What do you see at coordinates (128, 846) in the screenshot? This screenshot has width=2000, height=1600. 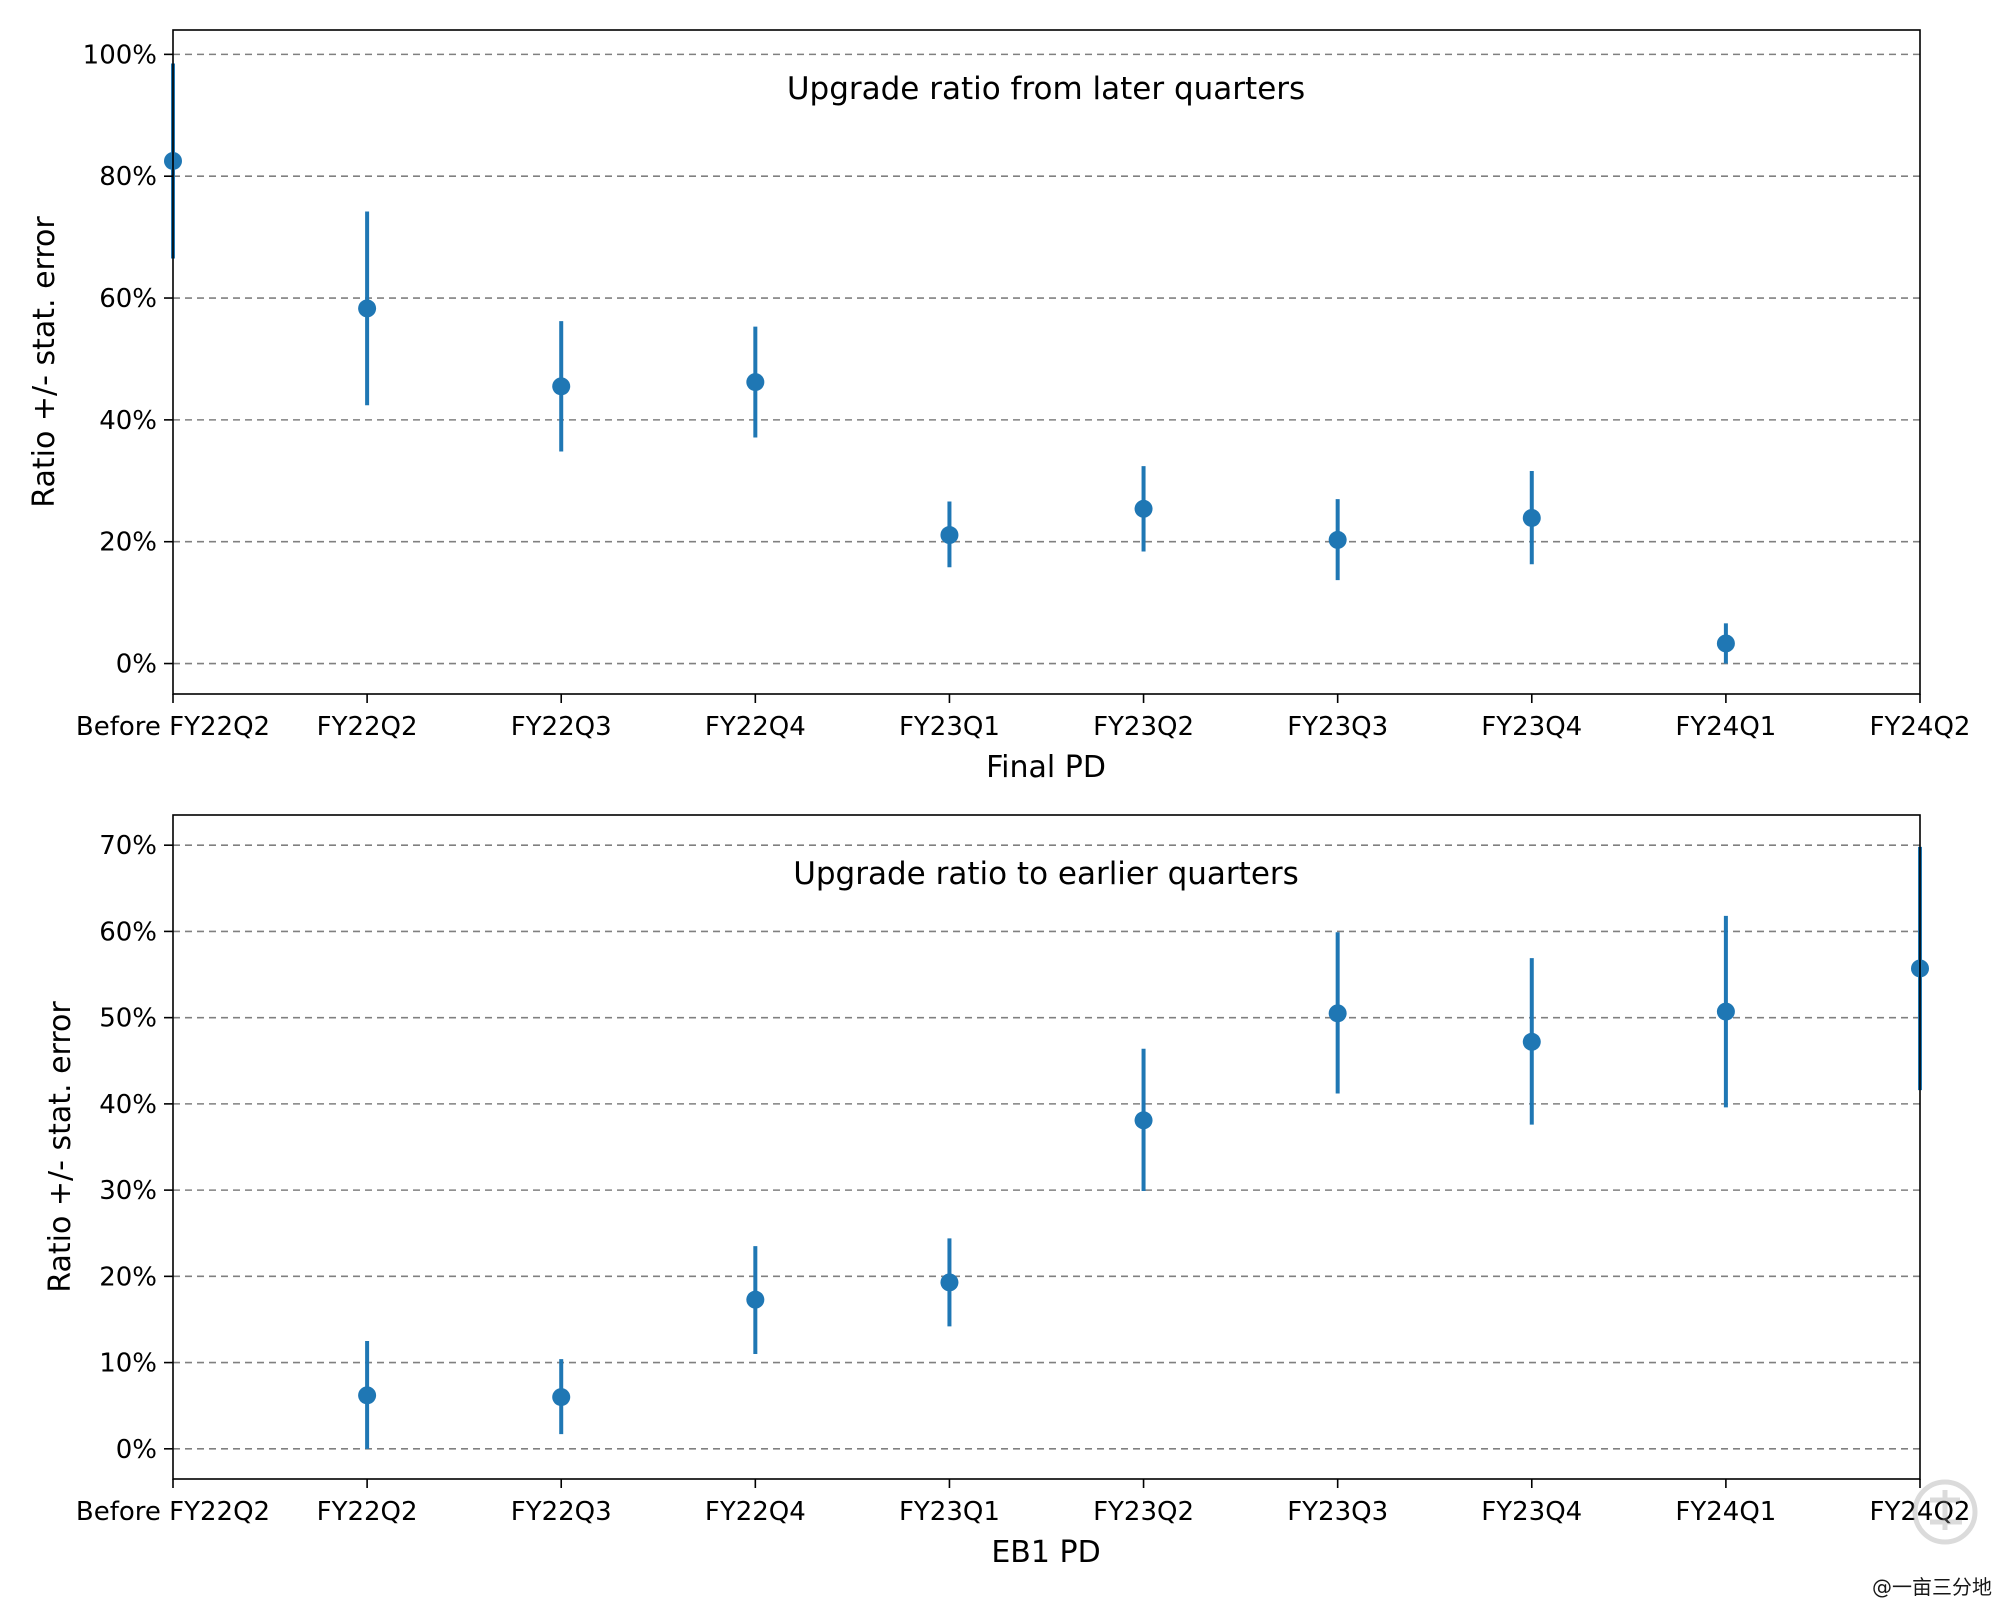 I see `y-tick-label: 70%` at bounding box center [128, 846].